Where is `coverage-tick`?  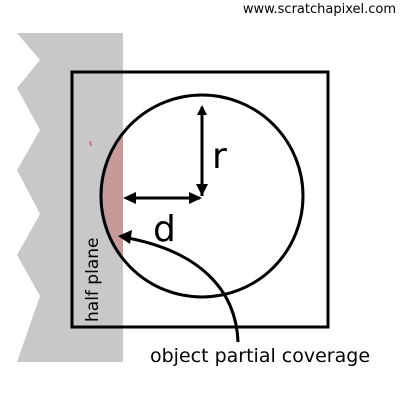
coverage-tick is located at coordinates (90, 143).